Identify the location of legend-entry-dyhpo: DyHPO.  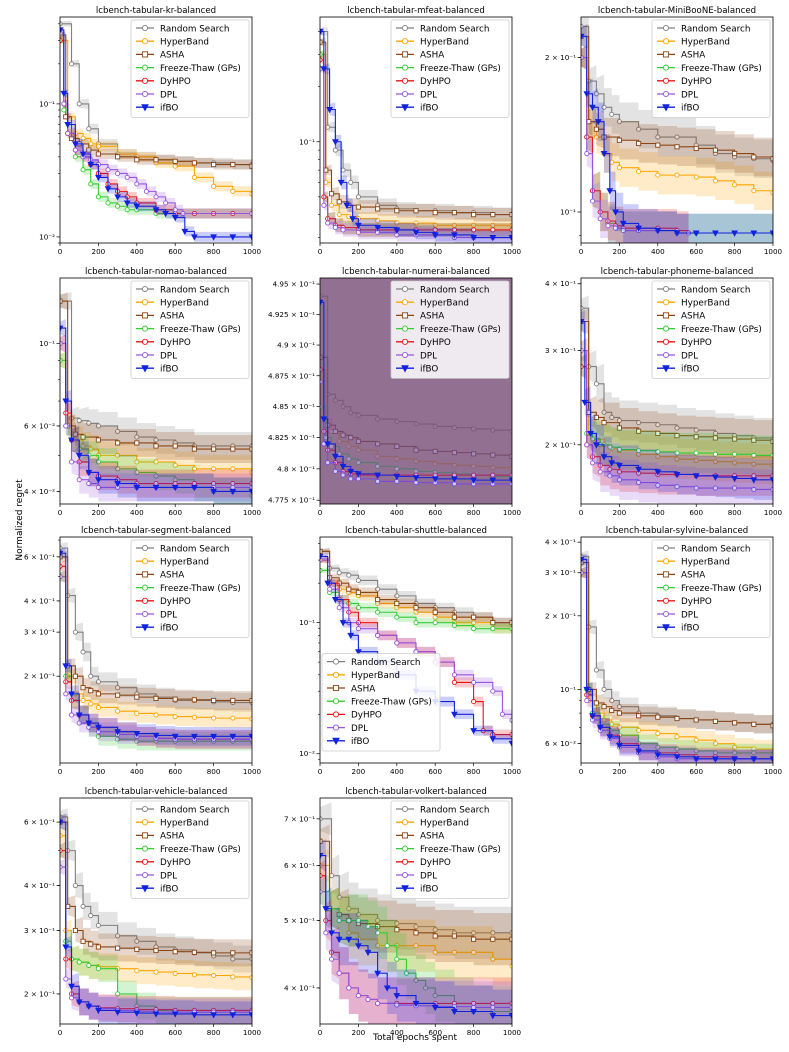
(684, 602).